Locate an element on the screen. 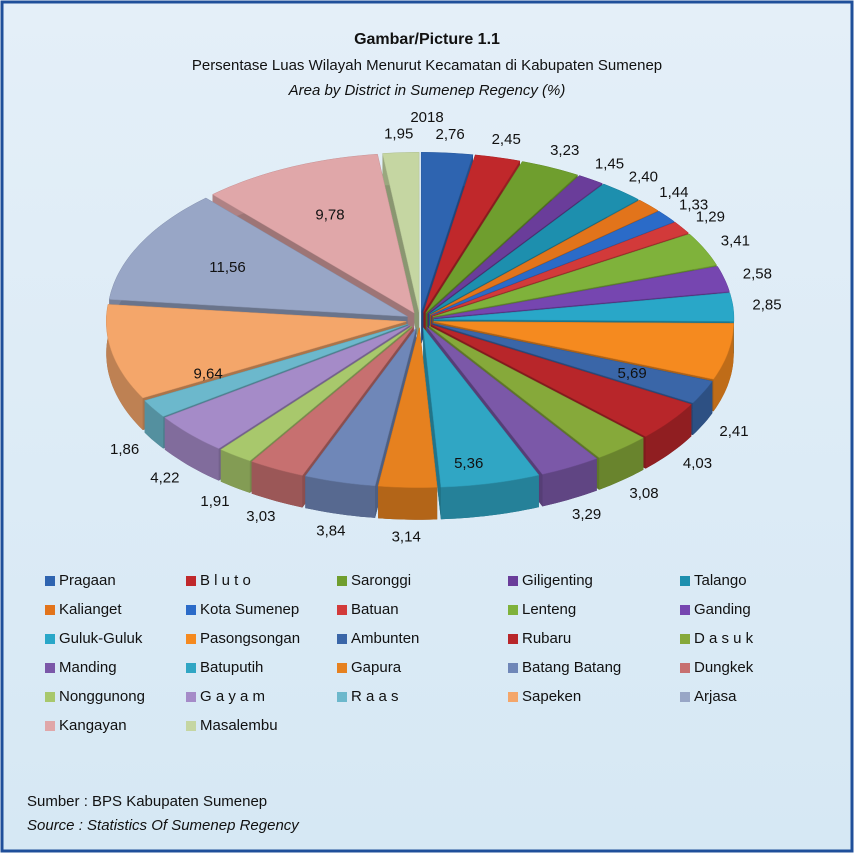  data-label: 4,03 is located at coordinates (697, 463).